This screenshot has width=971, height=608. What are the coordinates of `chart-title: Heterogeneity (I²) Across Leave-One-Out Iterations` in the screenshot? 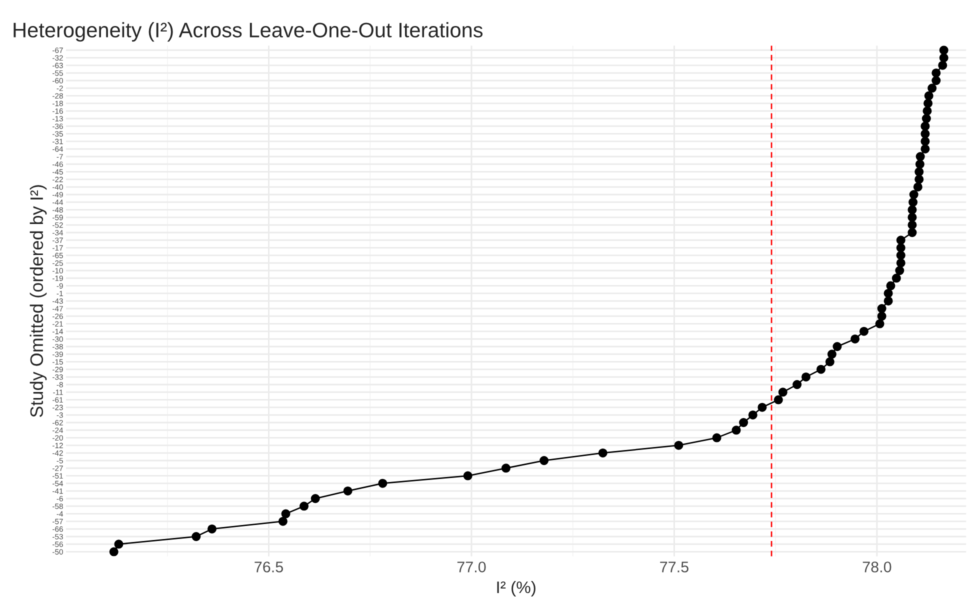 It's located at (248, 32).